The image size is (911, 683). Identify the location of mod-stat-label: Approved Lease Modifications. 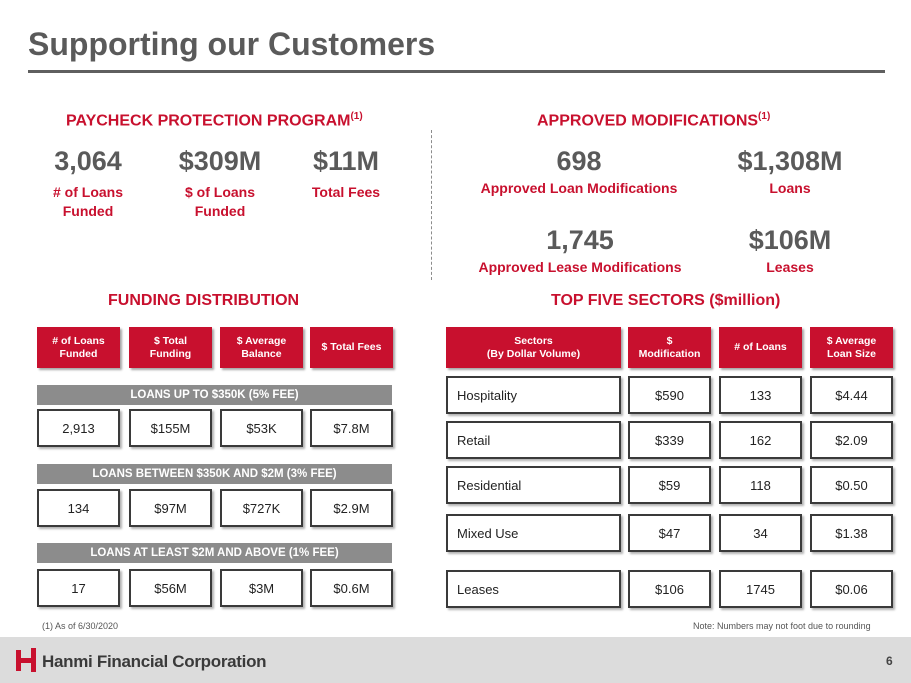
(580, 267).